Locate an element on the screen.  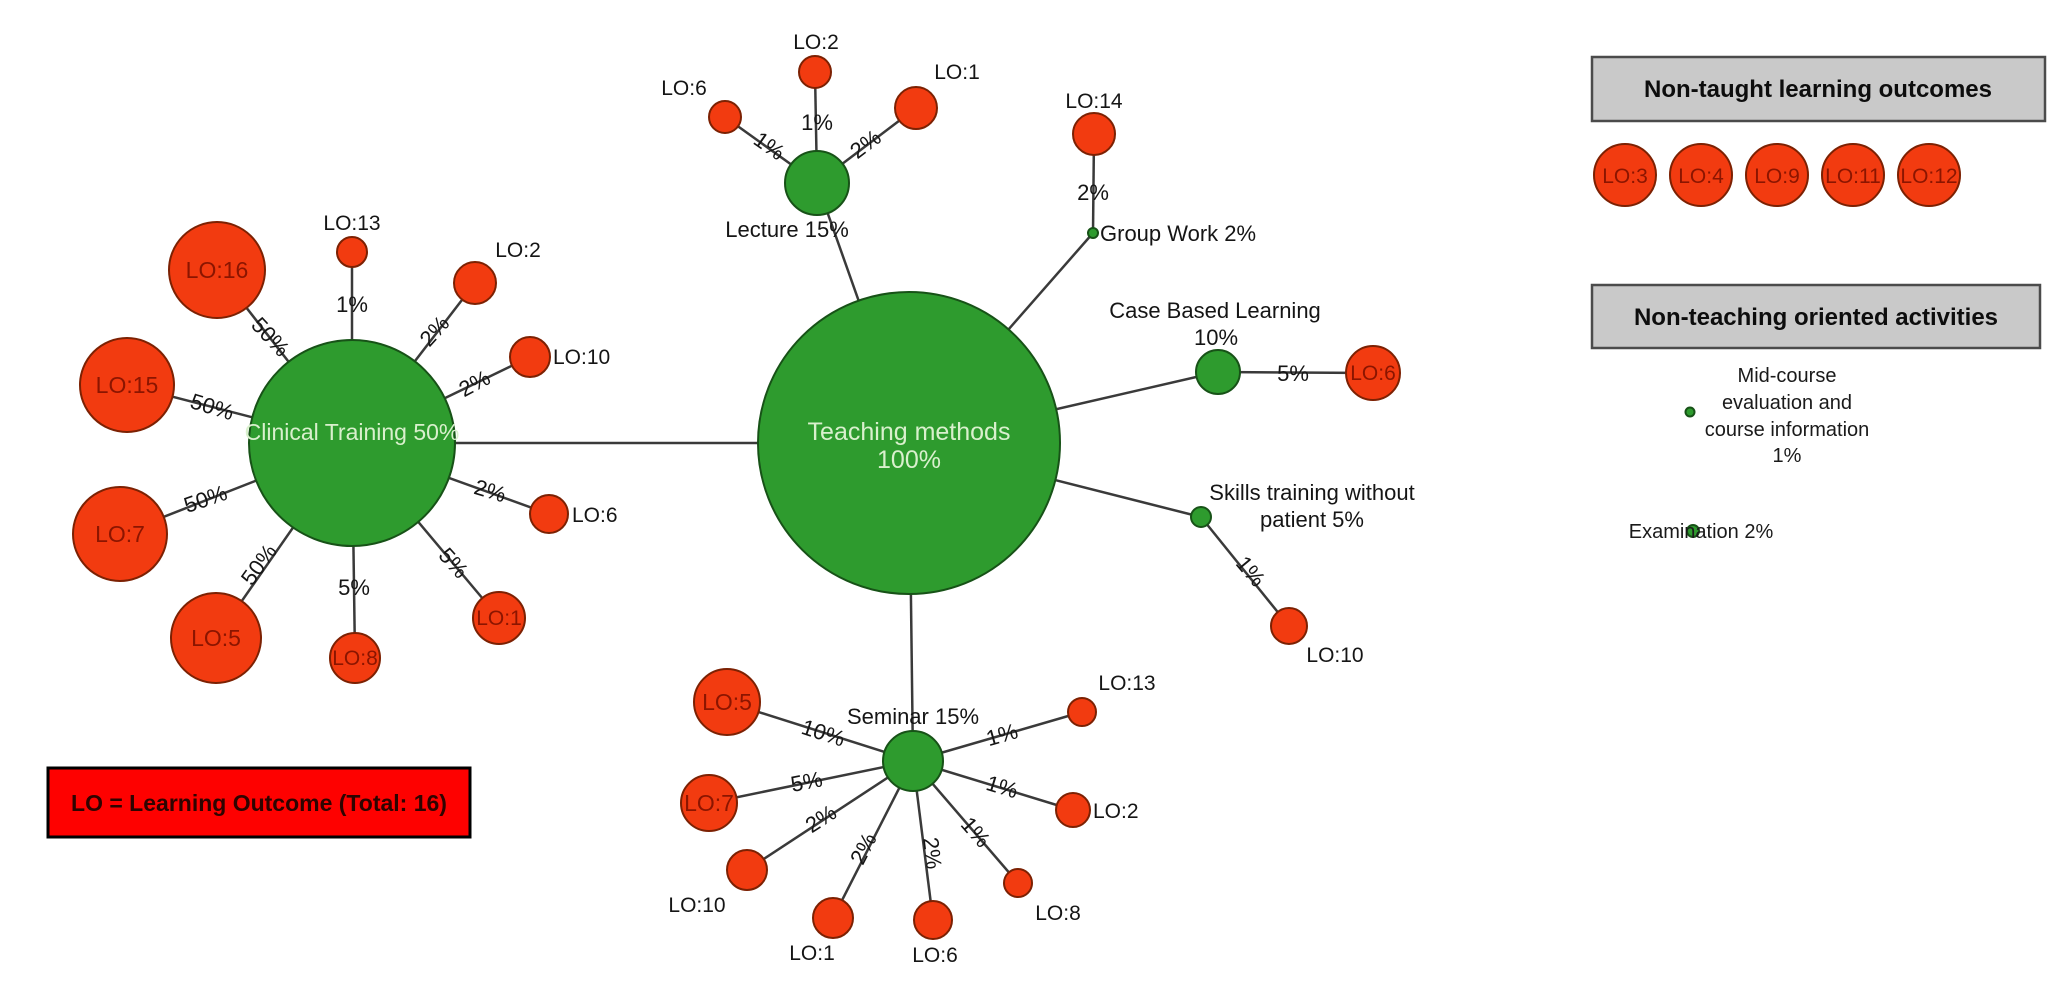
lo-label: LO:3 is located at coordinates (1625, 176).